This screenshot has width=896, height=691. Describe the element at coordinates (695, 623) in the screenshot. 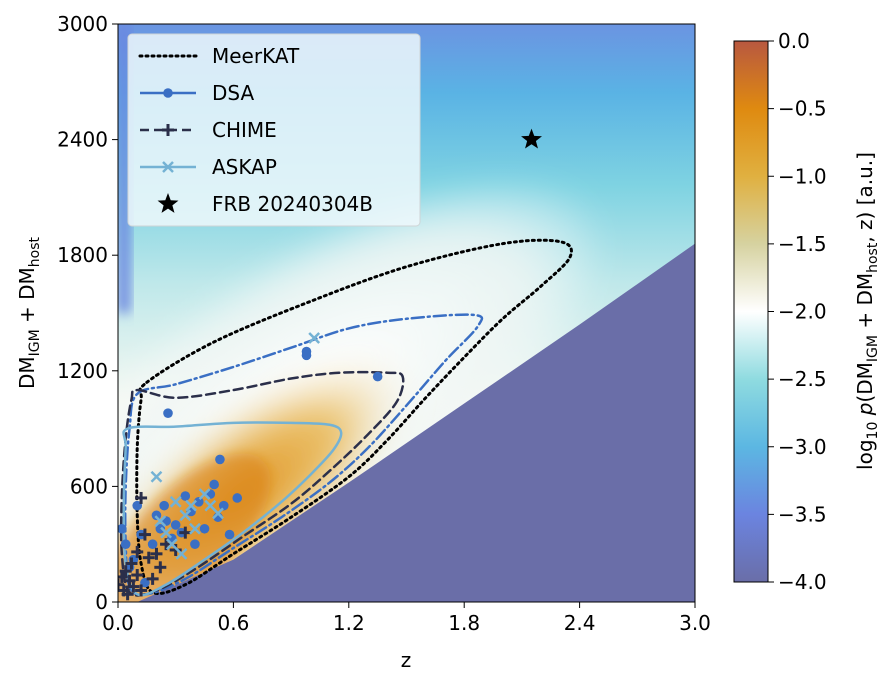

I see `x-tick-label-3.0: 3.0` at that location.